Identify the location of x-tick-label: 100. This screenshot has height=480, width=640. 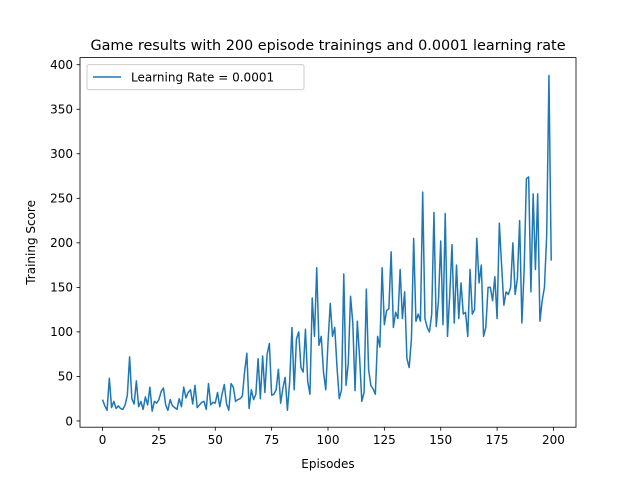
(328, 440).